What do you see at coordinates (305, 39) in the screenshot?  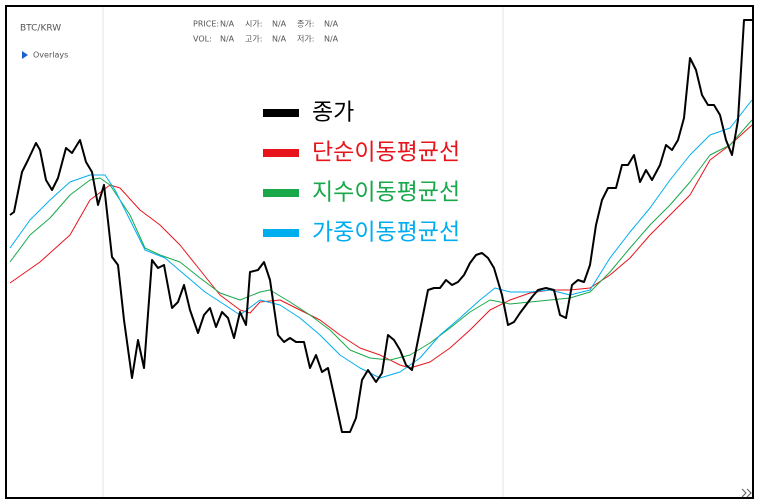 I see `field-label: 저가:` at bounding box center [305, 39].